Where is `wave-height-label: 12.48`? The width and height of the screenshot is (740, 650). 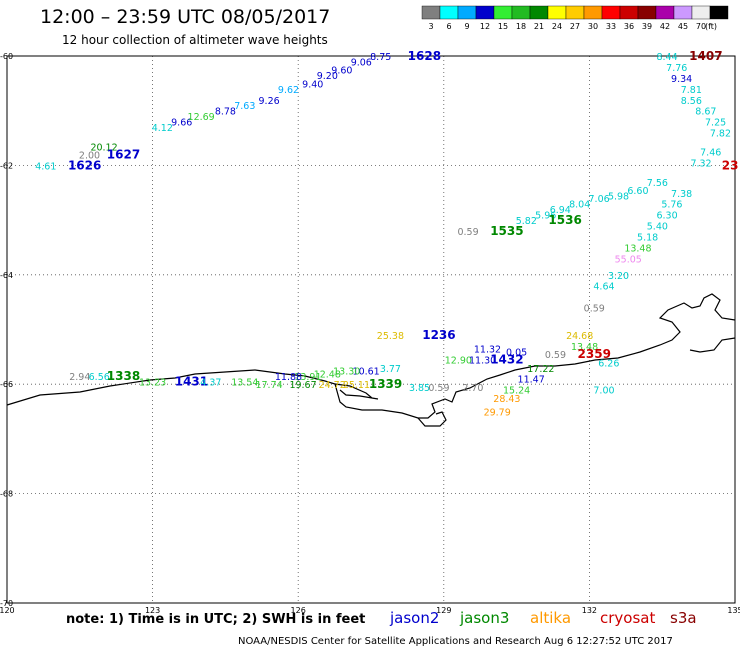 wave-height-label: 12.48 is located at coordinates (327, 374).